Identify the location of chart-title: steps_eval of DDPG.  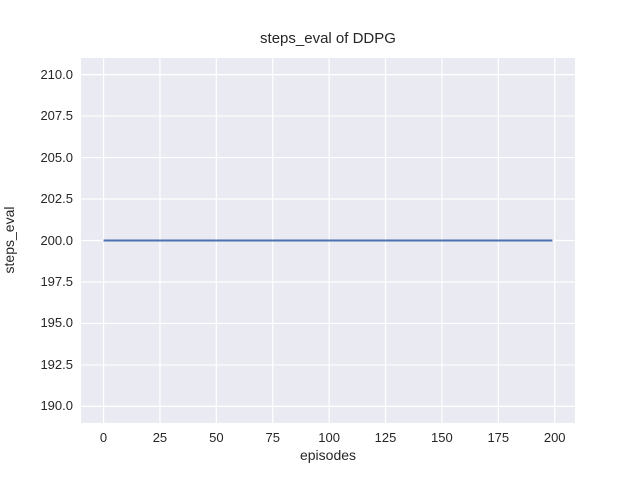
(328, 38).